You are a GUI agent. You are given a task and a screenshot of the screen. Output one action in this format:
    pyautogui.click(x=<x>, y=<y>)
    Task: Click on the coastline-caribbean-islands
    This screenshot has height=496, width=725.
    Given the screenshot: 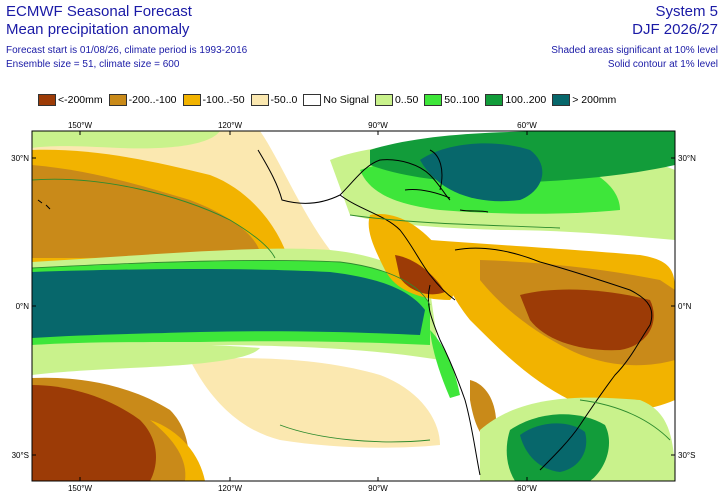 What is the action you would take?
    pyautogui.click(x=446, y=201)
    